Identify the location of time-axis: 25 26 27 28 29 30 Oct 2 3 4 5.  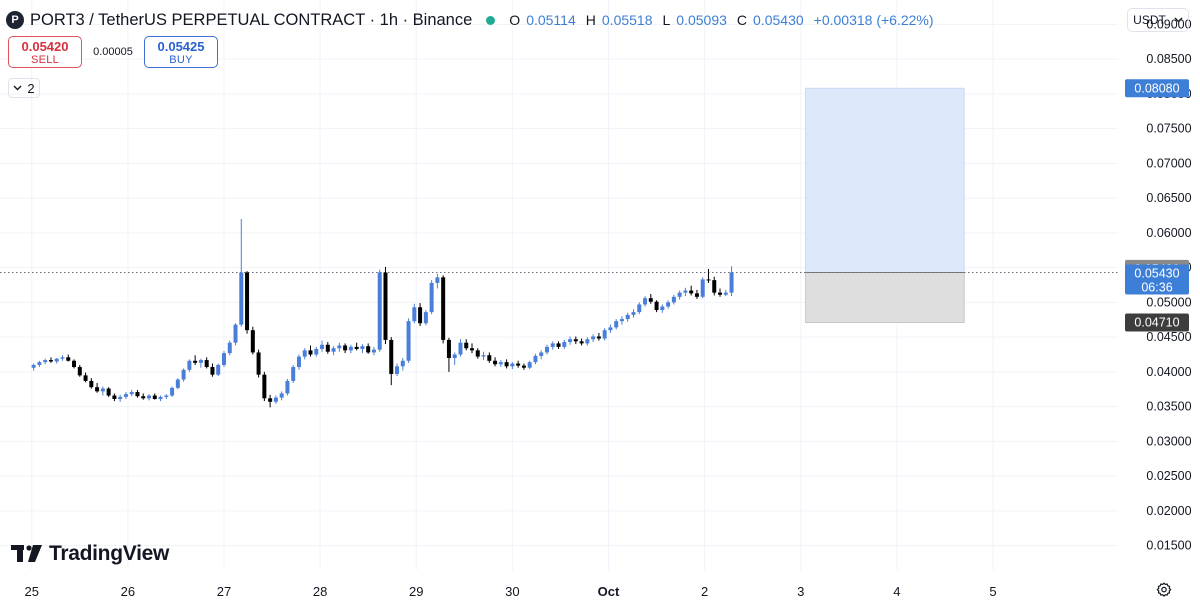
(510, 591).